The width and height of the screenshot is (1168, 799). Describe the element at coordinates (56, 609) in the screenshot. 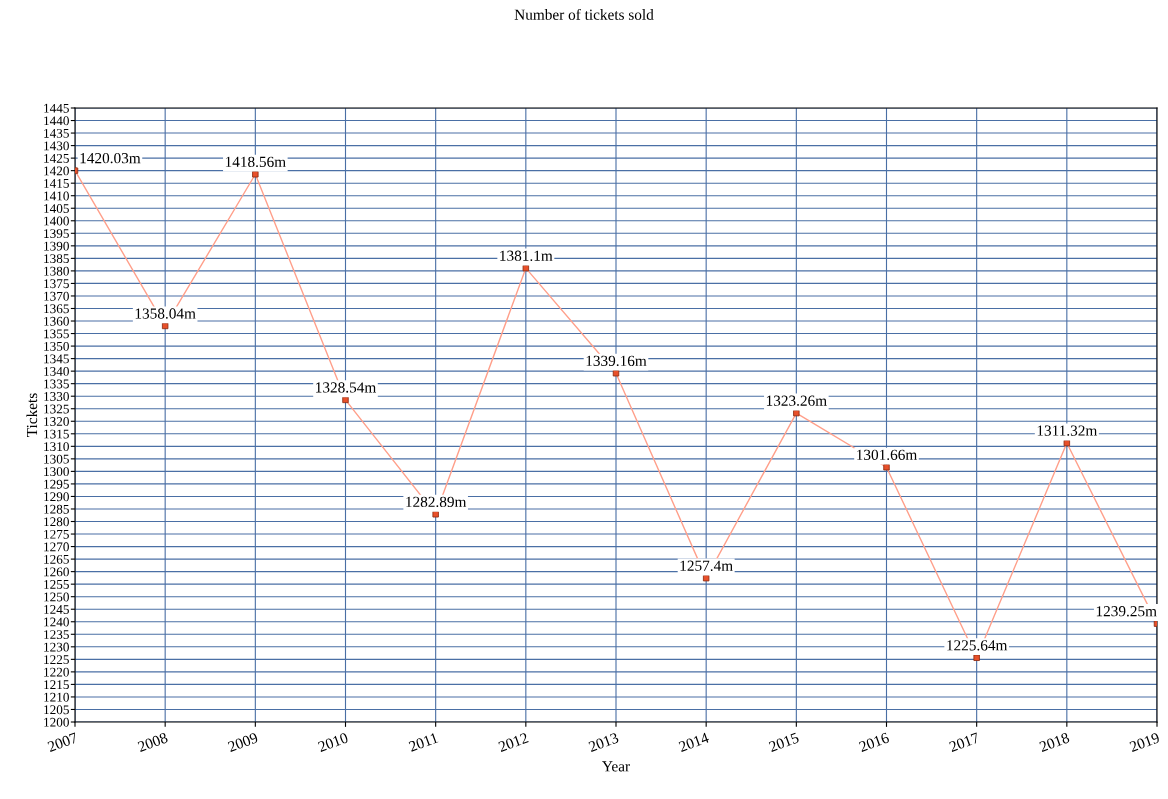

I see `y-tick-label: 1245` at that location.